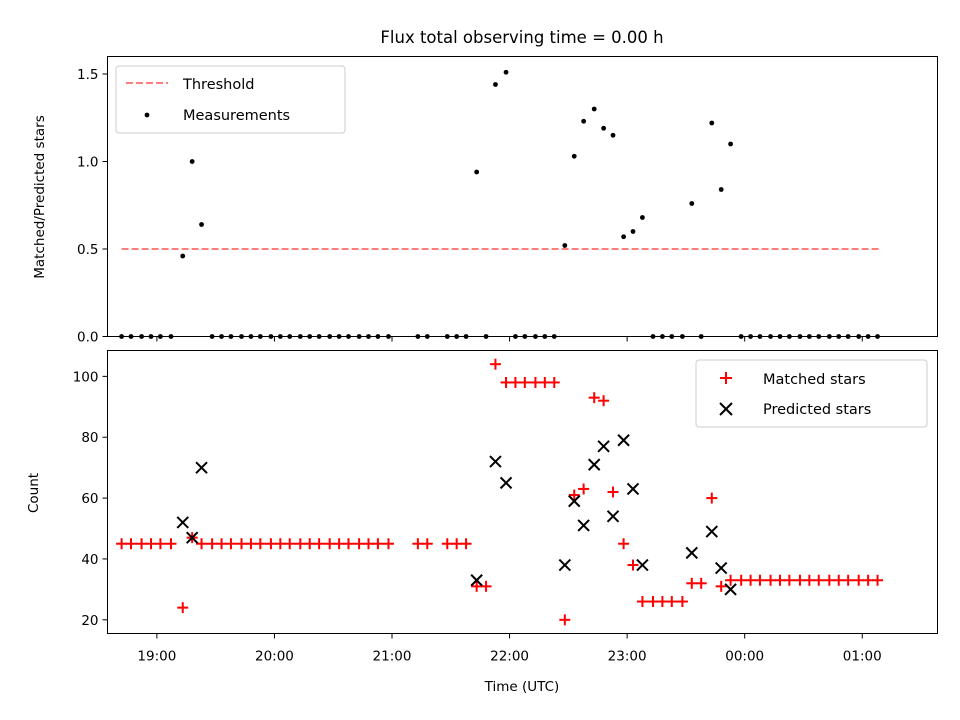  Describe the element at coordinates (230, 99) in the screenshot. I see `ratio-legend: Threshold Measurements` at that location.